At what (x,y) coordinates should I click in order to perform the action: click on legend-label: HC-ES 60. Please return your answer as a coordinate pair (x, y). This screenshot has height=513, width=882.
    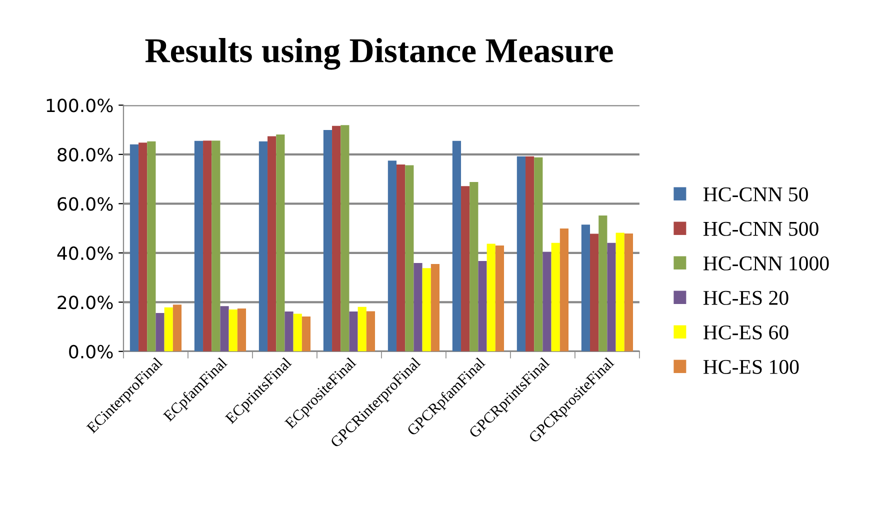
    Looking at the image, I should click on (745, 332).